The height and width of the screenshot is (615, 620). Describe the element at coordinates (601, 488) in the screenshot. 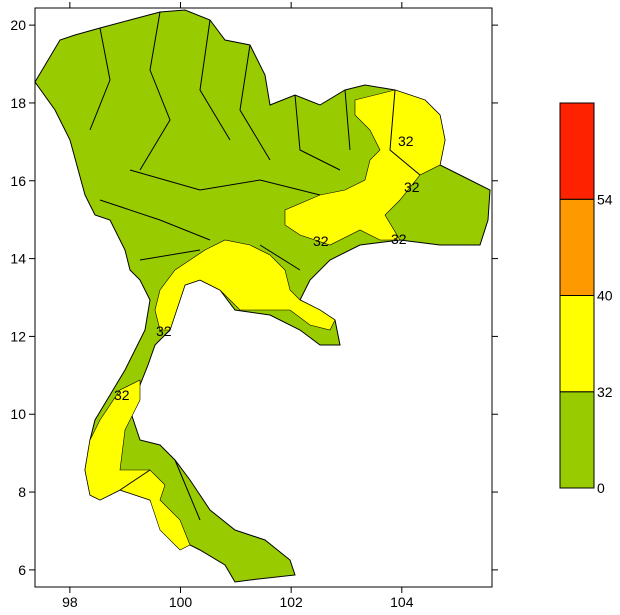

I see `colorbar-label: 0` at that location.